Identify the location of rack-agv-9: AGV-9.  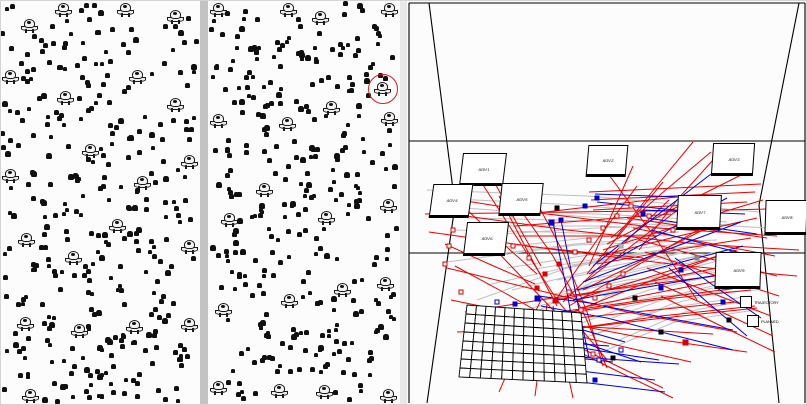
(738, 270).